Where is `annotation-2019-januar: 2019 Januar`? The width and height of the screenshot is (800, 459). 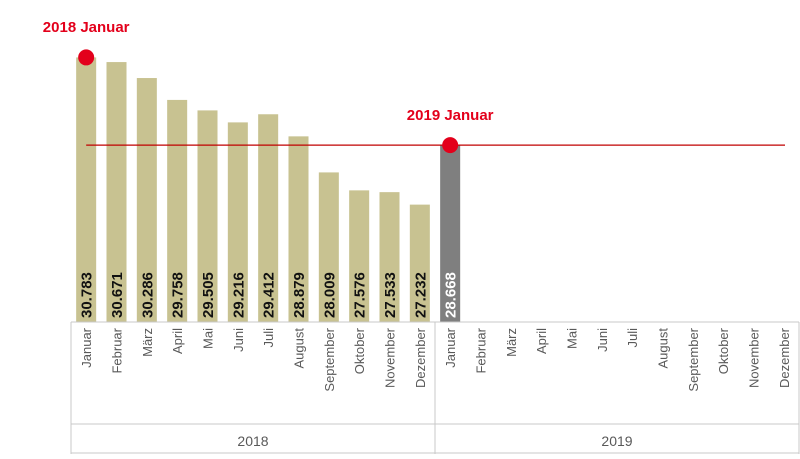 annotation-2019-januar: 2019 Januar is located at coordinates (450, 116).